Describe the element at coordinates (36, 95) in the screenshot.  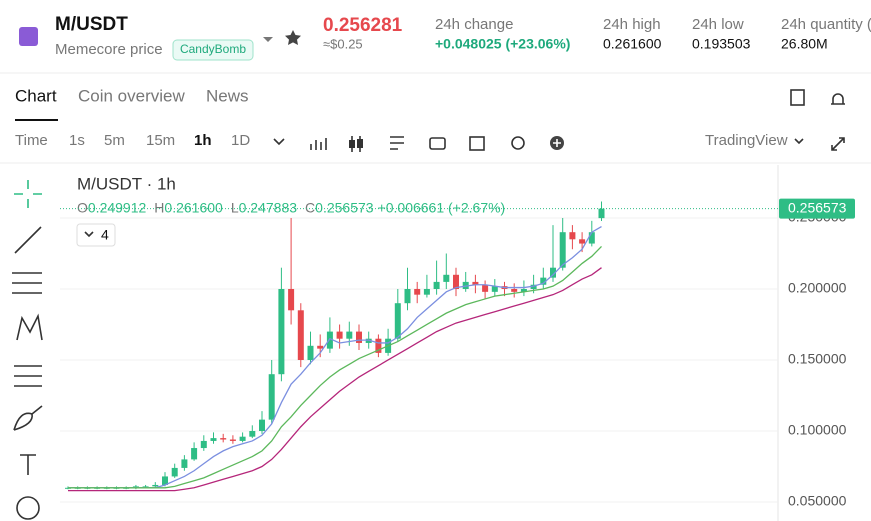
I see `tab: Chart` at that location.